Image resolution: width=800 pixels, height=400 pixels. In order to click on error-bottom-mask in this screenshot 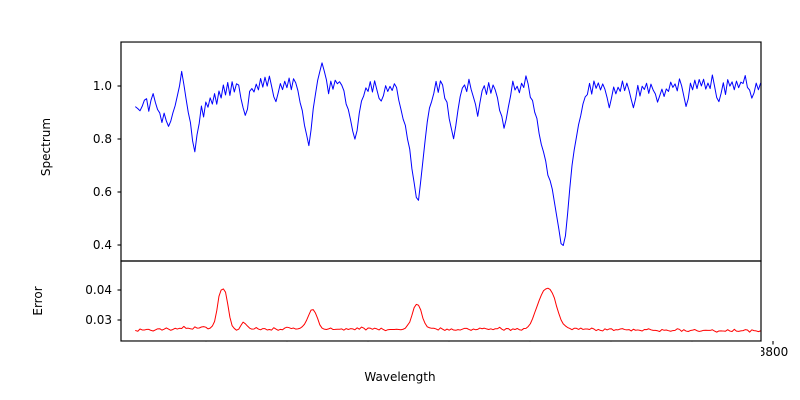, I will do `click(441, 351)`.